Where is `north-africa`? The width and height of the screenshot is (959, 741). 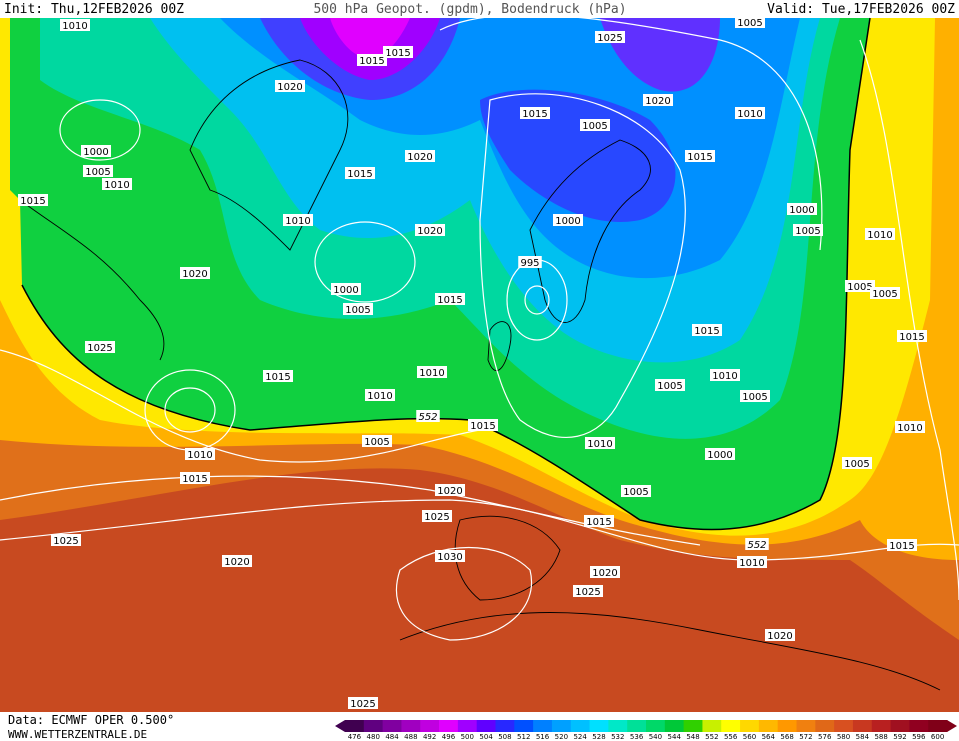 north-africa is located at coordinates (670, 651).